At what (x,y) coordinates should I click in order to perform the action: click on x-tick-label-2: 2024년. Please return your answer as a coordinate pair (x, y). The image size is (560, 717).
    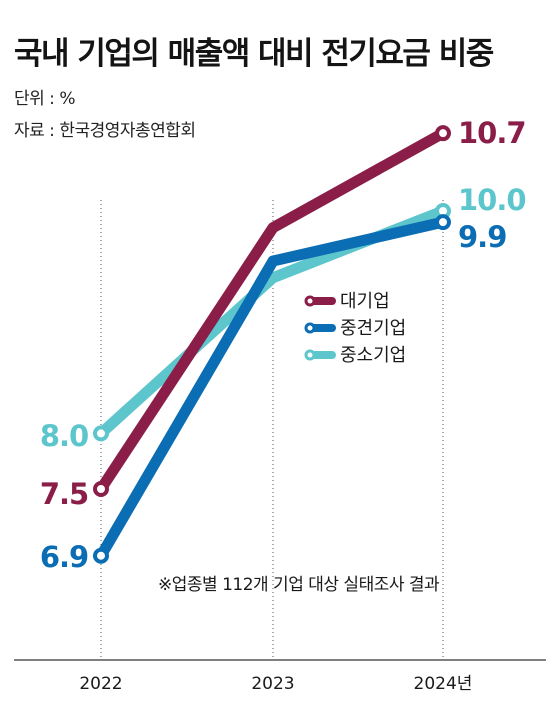
    Looking at the image, I should click on (443, 684).